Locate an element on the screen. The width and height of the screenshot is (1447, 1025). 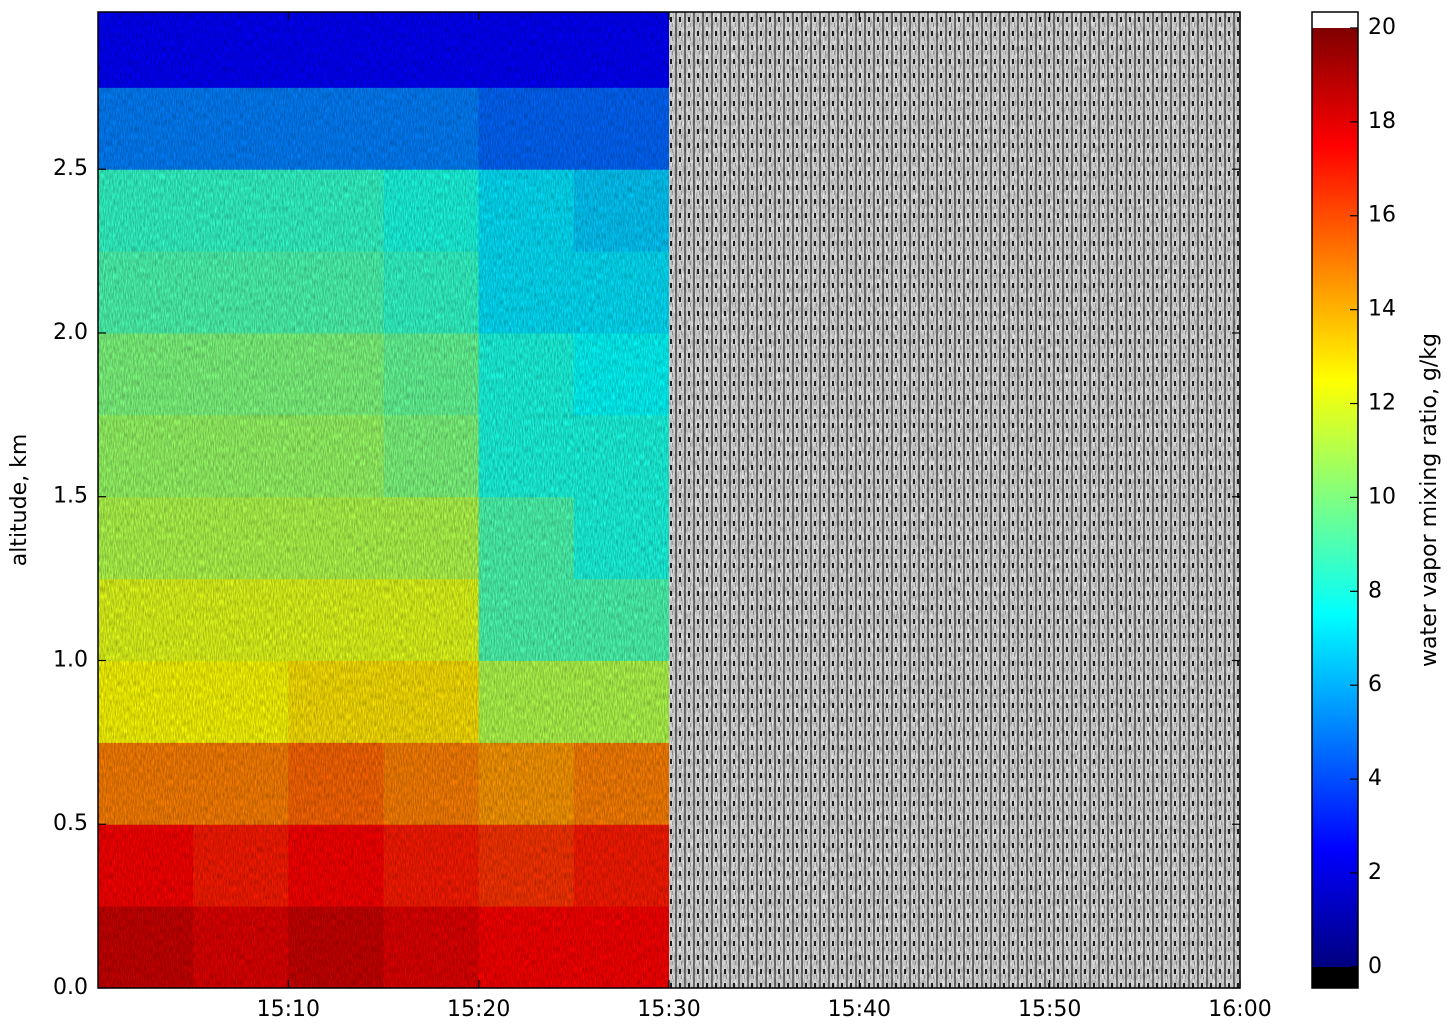
y-tick-label: 0.5 is located at coordinates (70, 823).